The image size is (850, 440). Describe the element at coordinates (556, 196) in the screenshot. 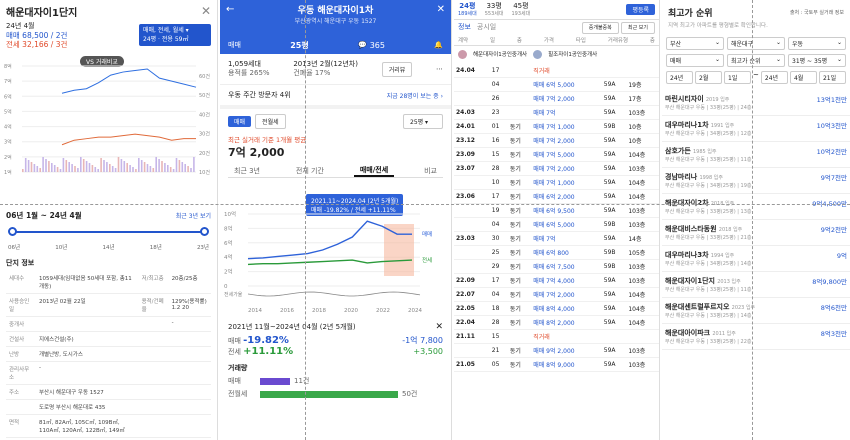

I see `table-row: 23.06 17 동기 매매 6억 2,000 59A 104층` at that location.